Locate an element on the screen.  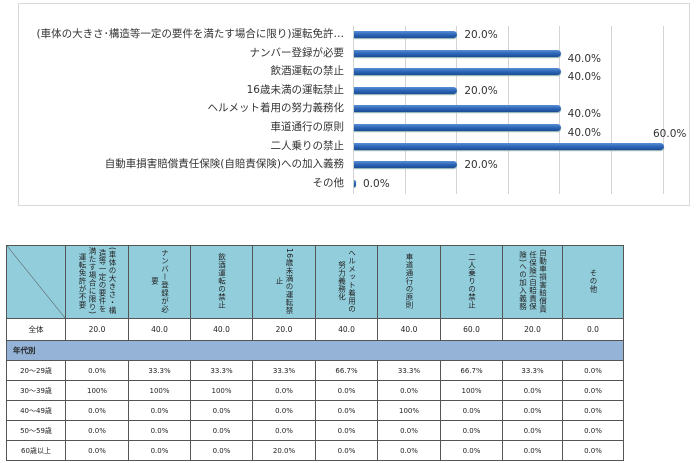
column-header: 飲酒運転の禁止 is located at coordinates (221, 282).